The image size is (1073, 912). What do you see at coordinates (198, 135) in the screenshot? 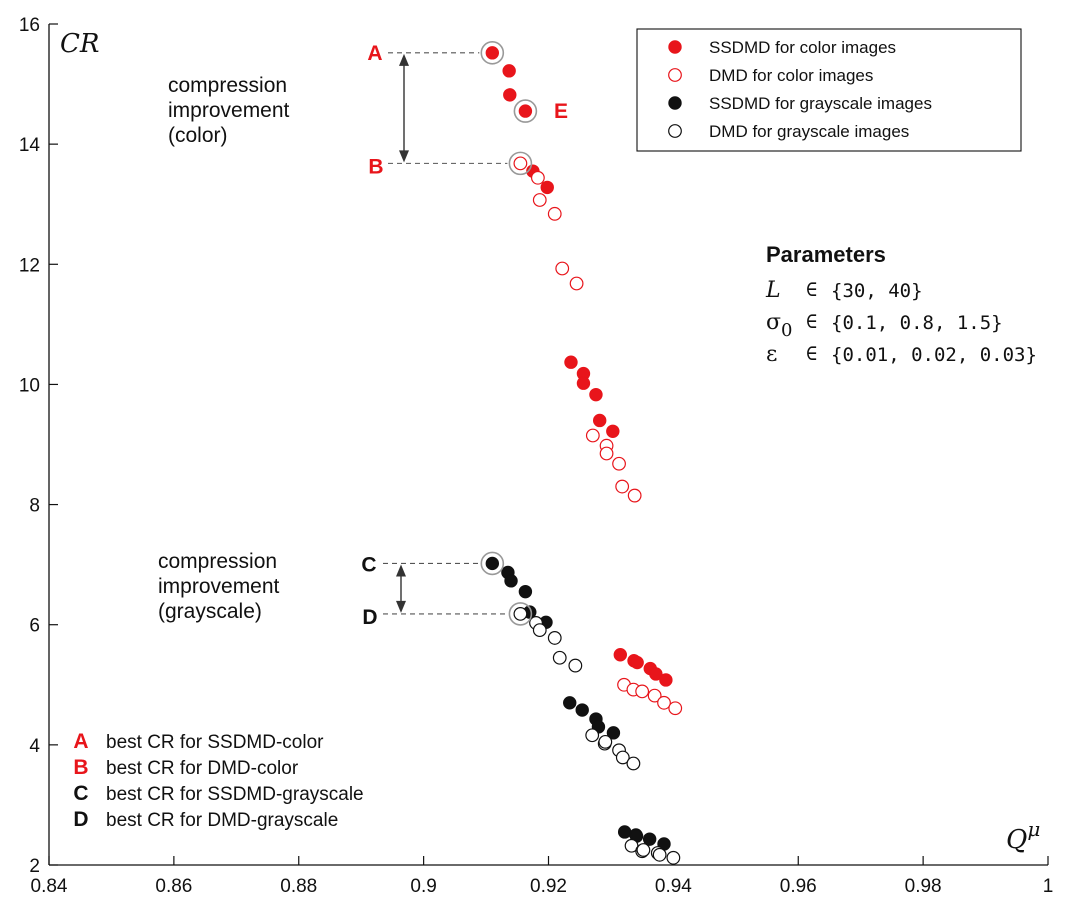
I see `annotation-line: (color)` at bounding box center [198, 135].